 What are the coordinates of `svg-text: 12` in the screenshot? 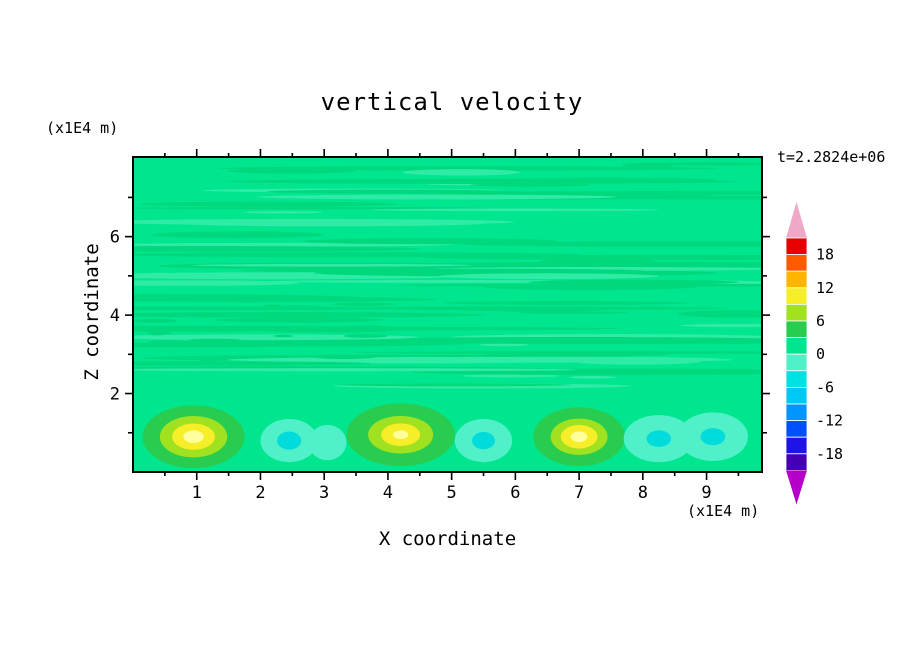 It's located at (825, 288).